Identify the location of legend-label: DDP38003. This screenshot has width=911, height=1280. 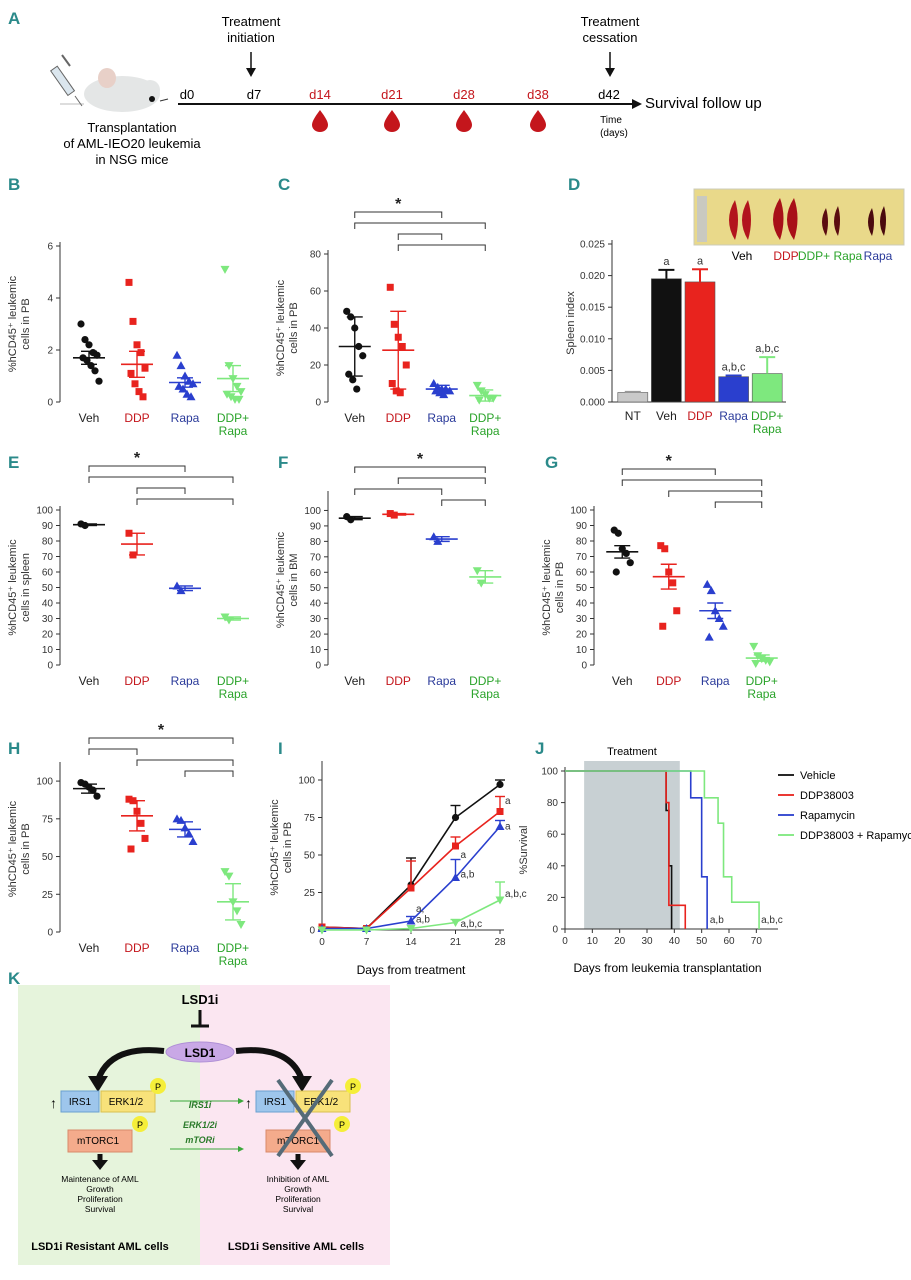
(827, 796).